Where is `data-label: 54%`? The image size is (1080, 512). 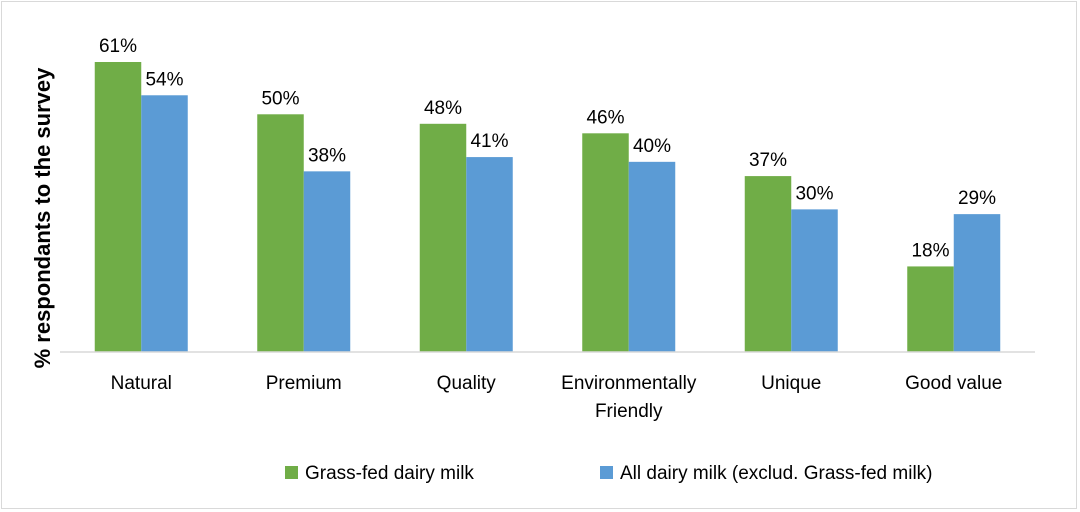 data-label: 54% is located at coordinates (164, 79).